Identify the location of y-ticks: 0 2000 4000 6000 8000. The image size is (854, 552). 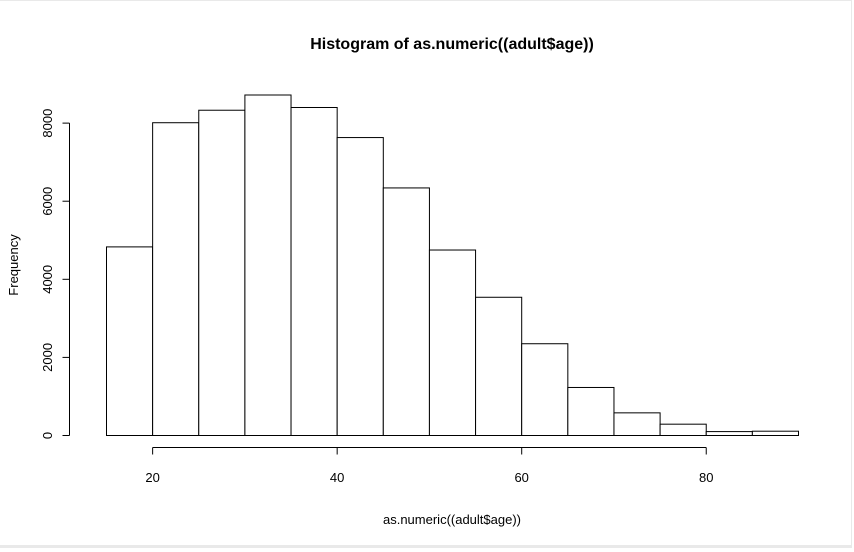
(55, 274).